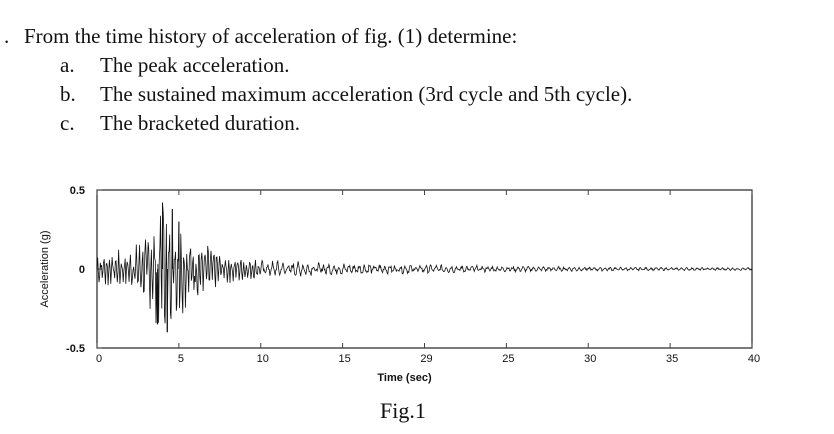  What do you see at coordinates (263, 359) in the screenshot?
I see `x-tick-label: 10` at bounding box center [263, 359].